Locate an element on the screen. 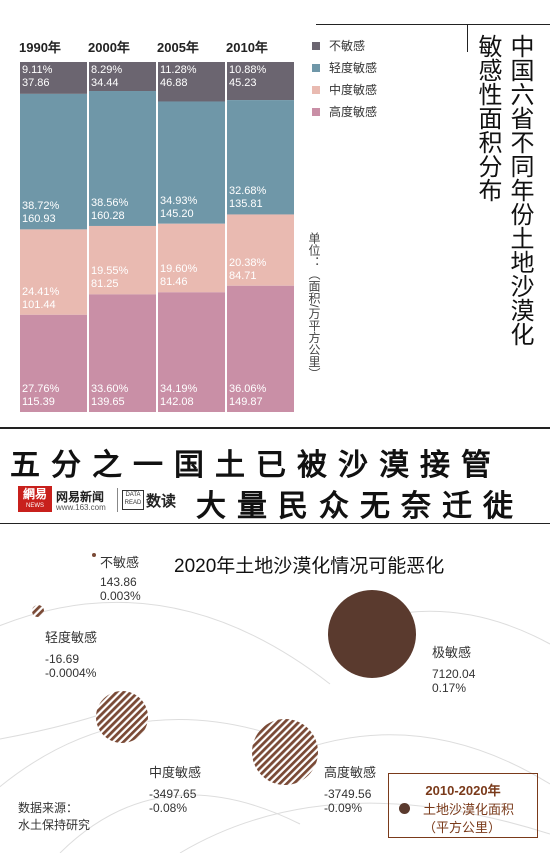 The height and width of the screenshot is (853, 550). bubble-label-high: 高度敏感 -3749.56 -0.09% is located at coordinates (350, 790).